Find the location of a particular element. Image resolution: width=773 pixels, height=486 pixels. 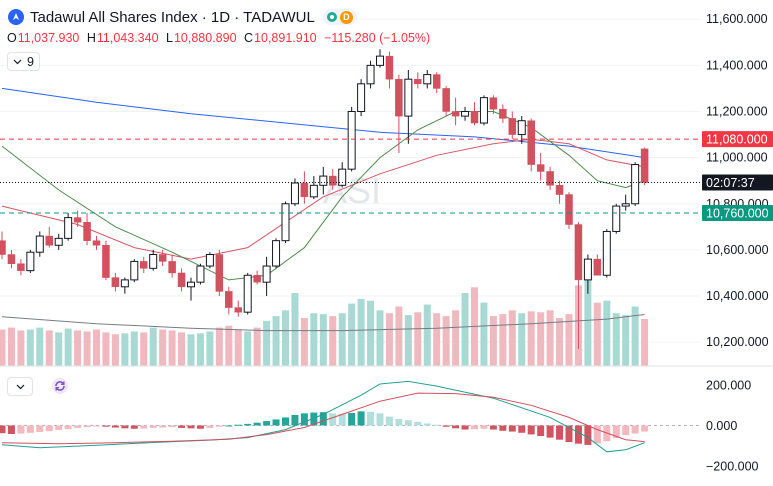

high-value: 11,043.340 is located at coordinates (127, 38).